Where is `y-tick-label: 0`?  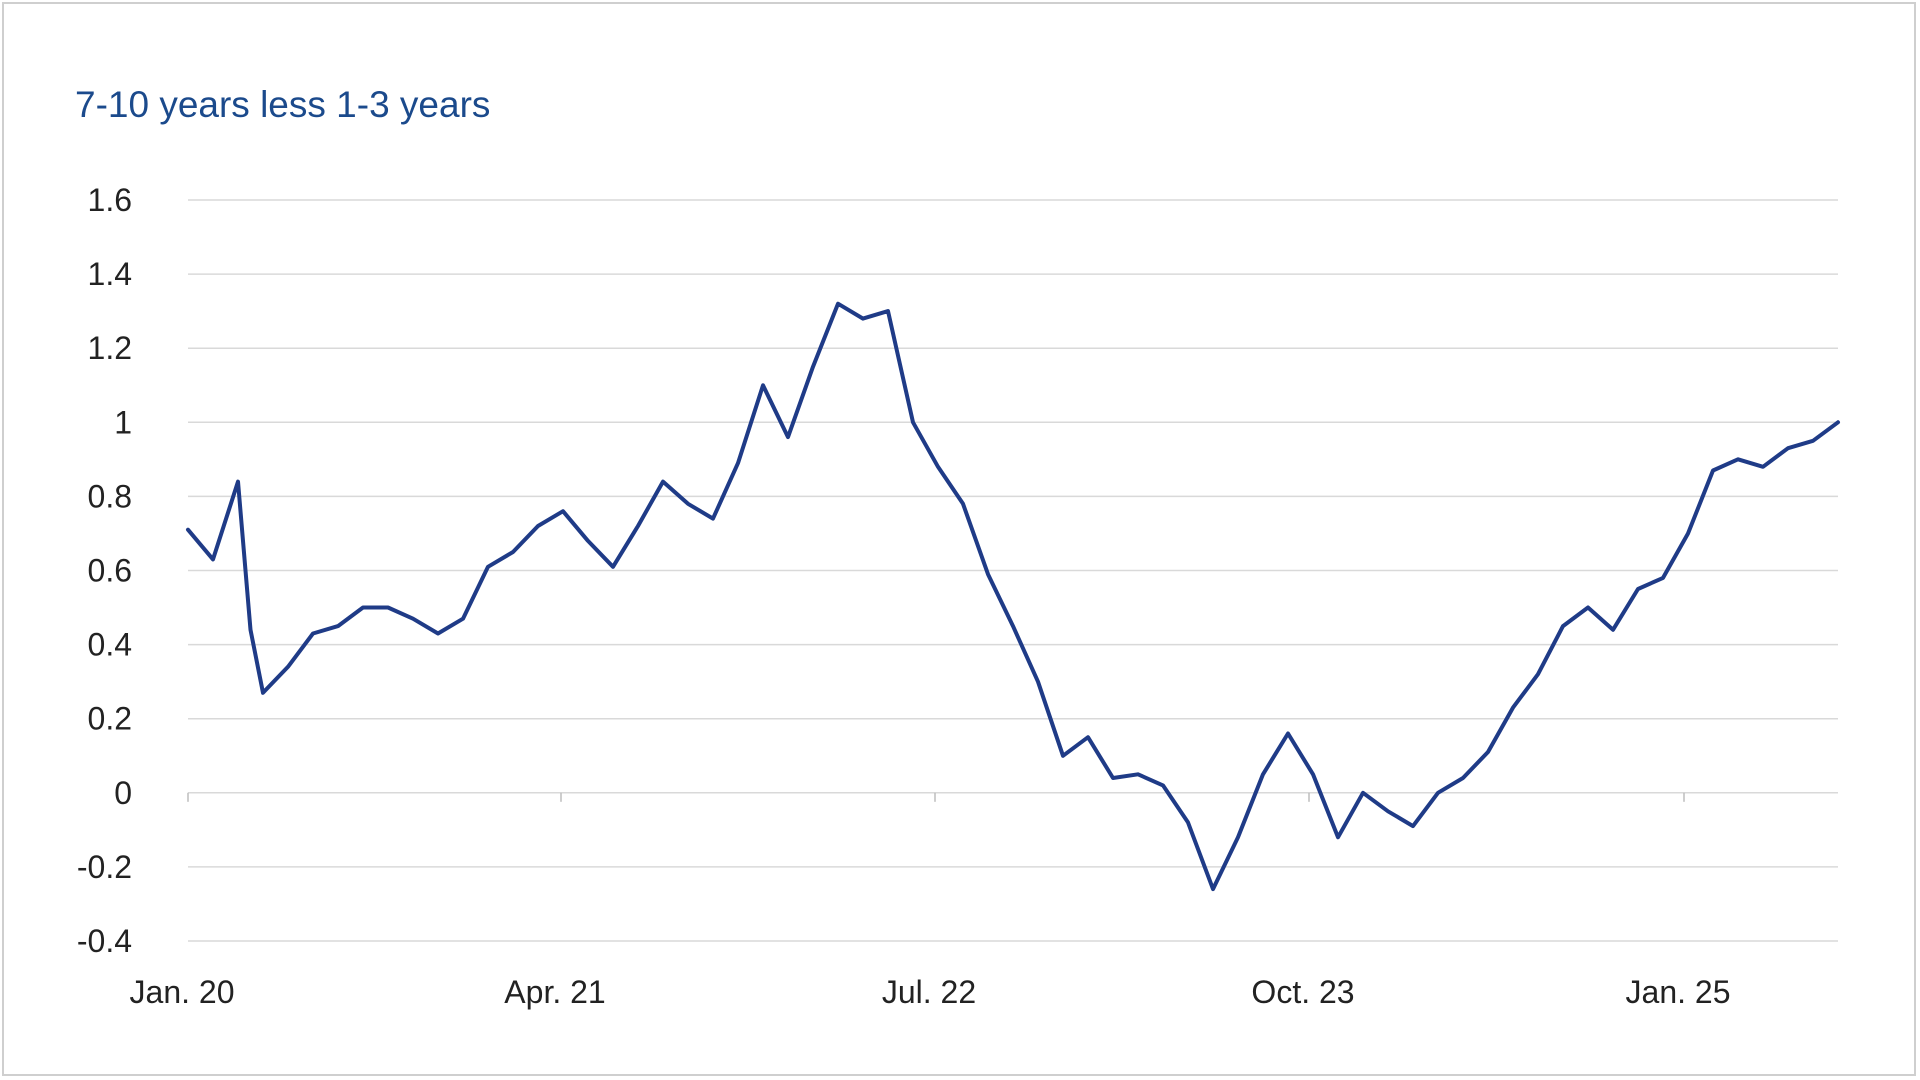
y-tick-label: 0 is located at coordinates (123, 793).